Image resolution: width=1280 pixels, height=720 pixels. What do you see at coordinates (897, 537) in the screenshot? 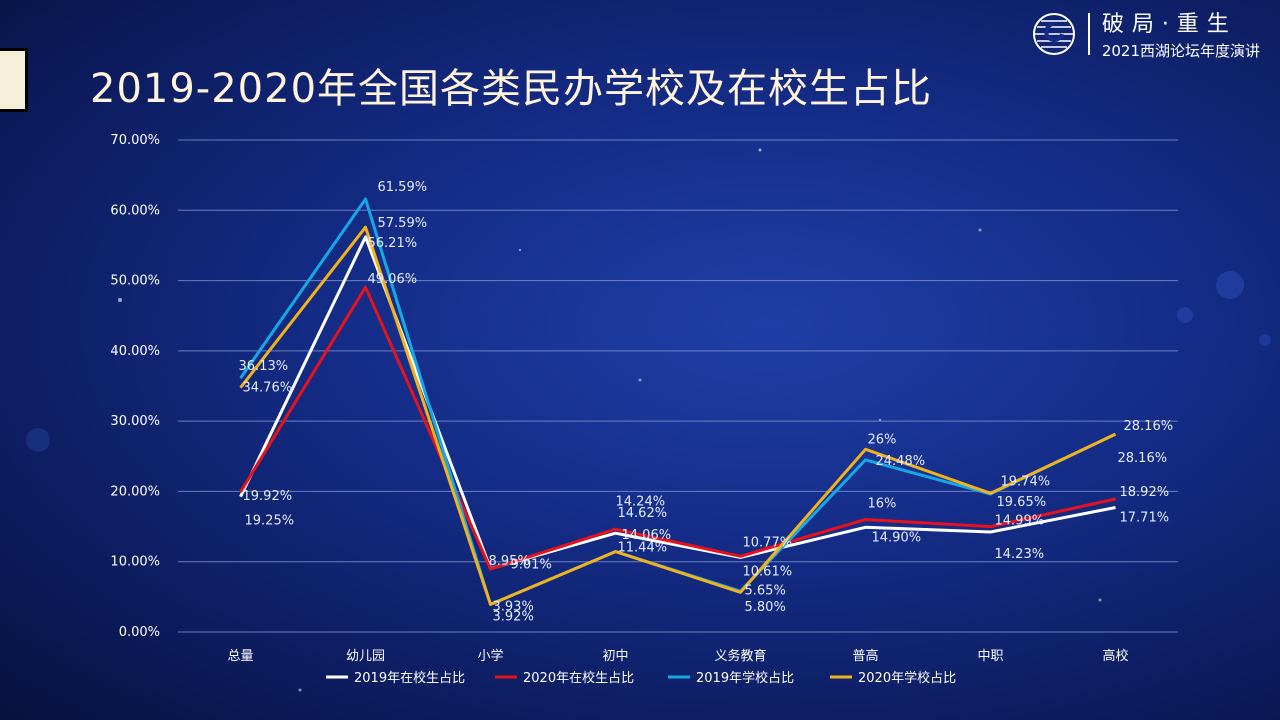
I see `data-label: 14.90%` at bounding box center [897, 537].